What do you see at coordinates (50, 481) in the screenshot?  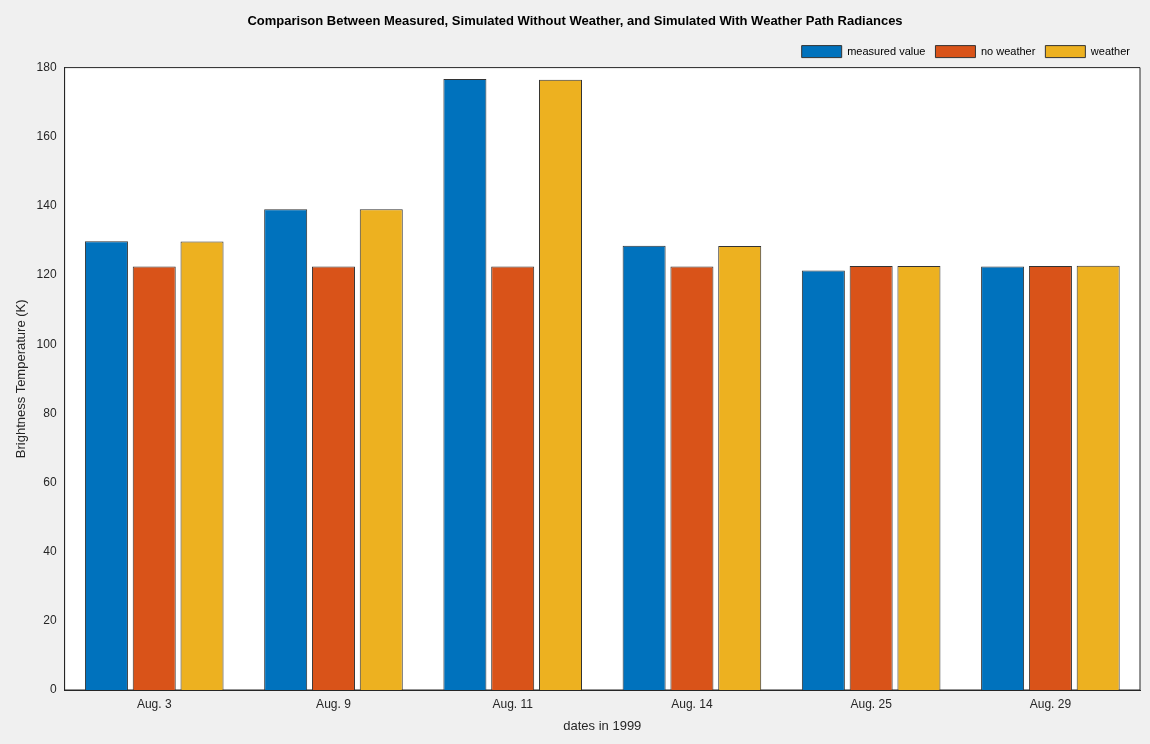 I see `y-tick-label: 60` at bounding box center [50, 481].